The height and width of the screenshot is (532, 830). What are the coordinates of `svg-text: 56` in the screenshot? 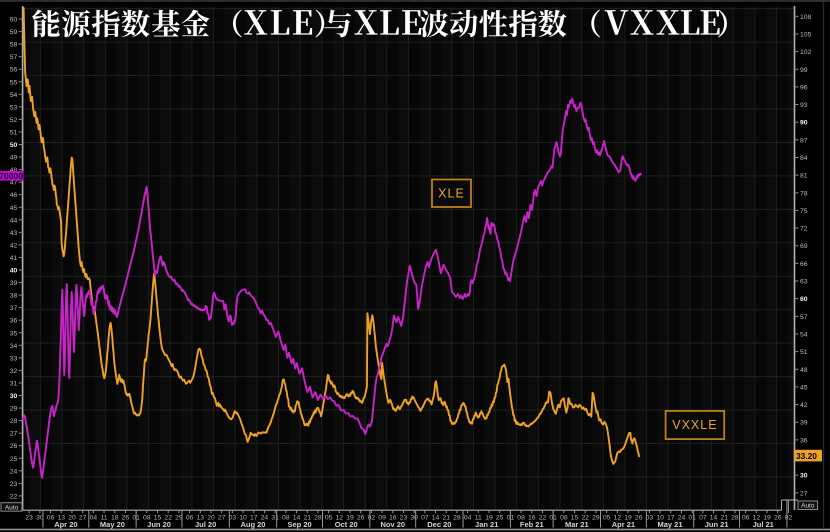 It's located at (14, 70).